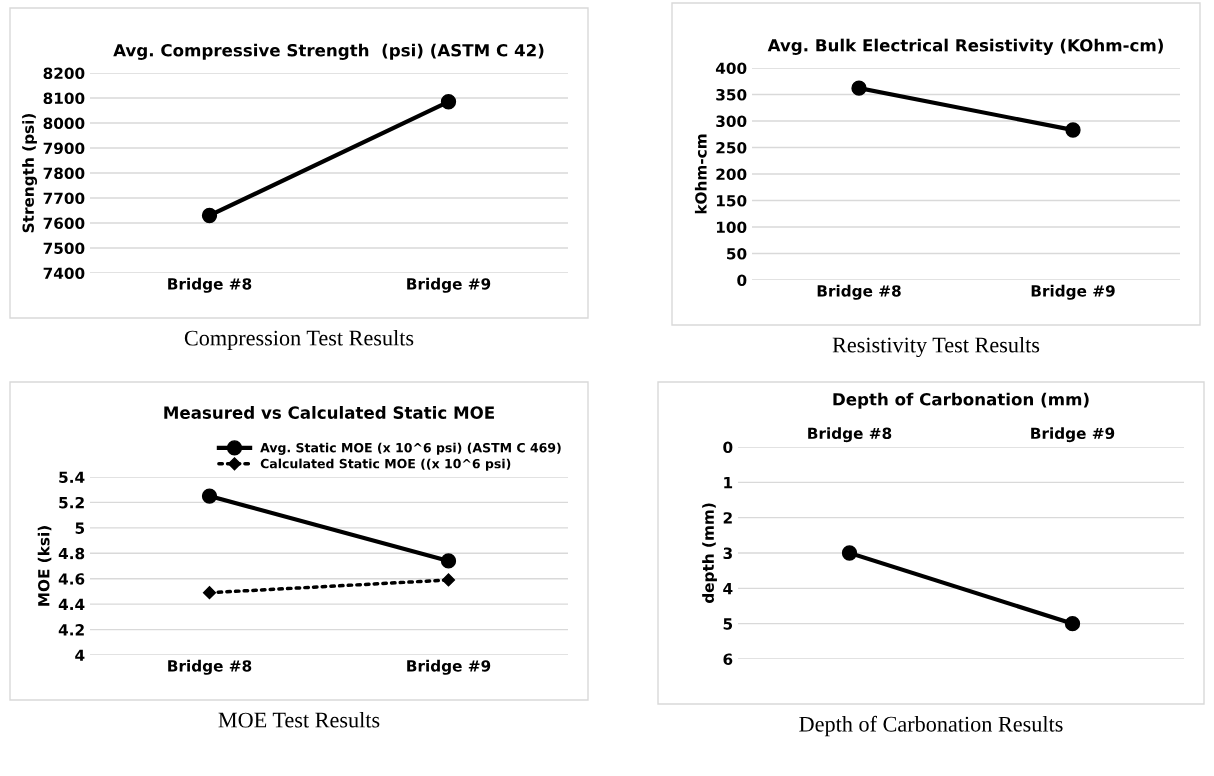 The image size is (1214, 776). I want to click on y-tick-label: 250, so click(731, 147).